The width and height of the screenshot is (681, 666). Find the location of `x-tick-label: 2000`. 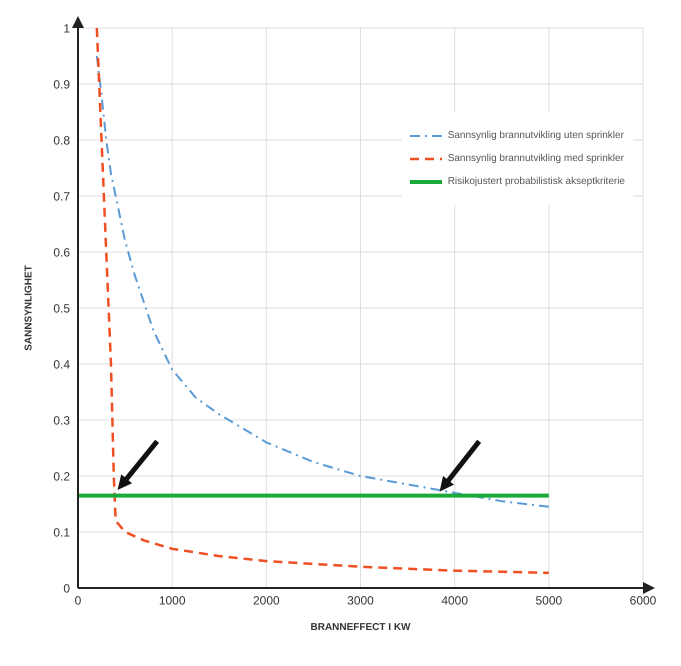

x-tick-label: 2000 is located at coordinates (266, 601).